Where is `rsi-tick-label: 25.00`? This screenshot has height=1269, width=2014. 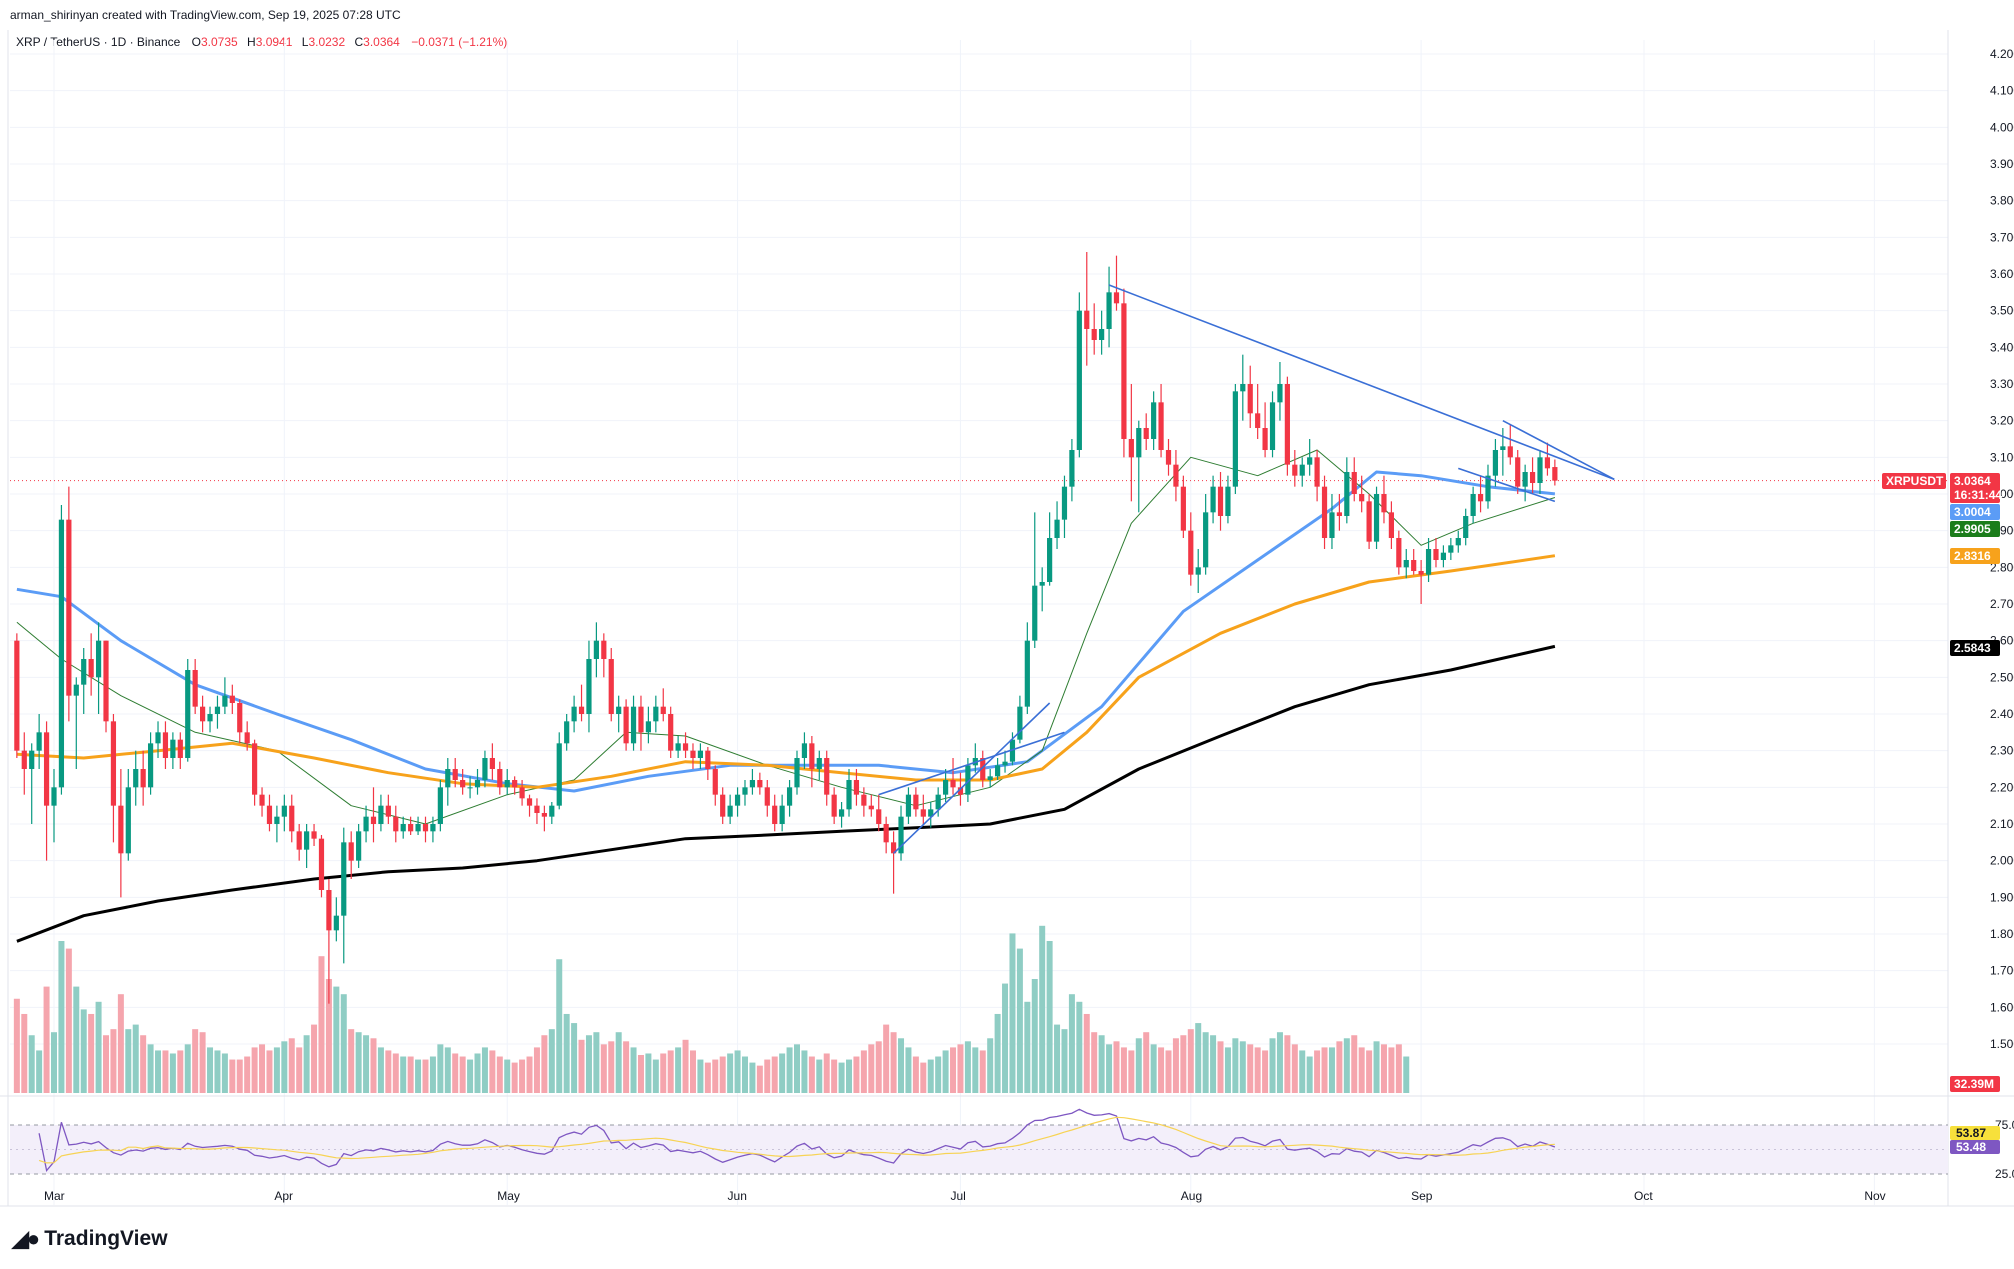 rsi-tick-label: 25.00 is located at coordinates (2004, 1174).